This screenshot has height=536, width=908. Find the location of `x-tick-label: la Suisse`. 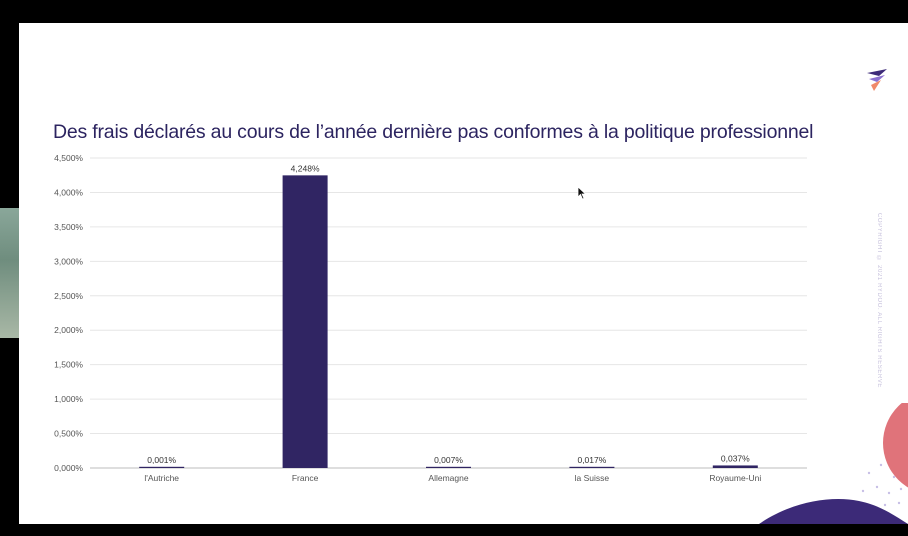

x-tick-label: la Suisse is located at coordinates (592, 478).